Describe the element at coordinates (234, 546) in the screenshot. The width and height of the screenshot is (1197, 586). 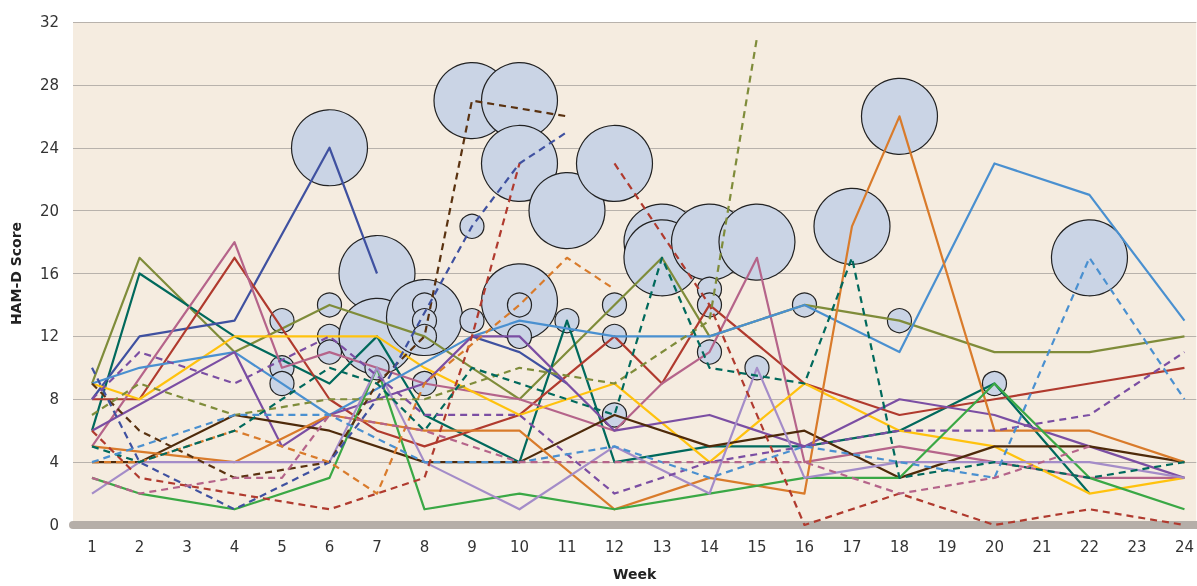
I see `x-tick-label: 4` at that location.